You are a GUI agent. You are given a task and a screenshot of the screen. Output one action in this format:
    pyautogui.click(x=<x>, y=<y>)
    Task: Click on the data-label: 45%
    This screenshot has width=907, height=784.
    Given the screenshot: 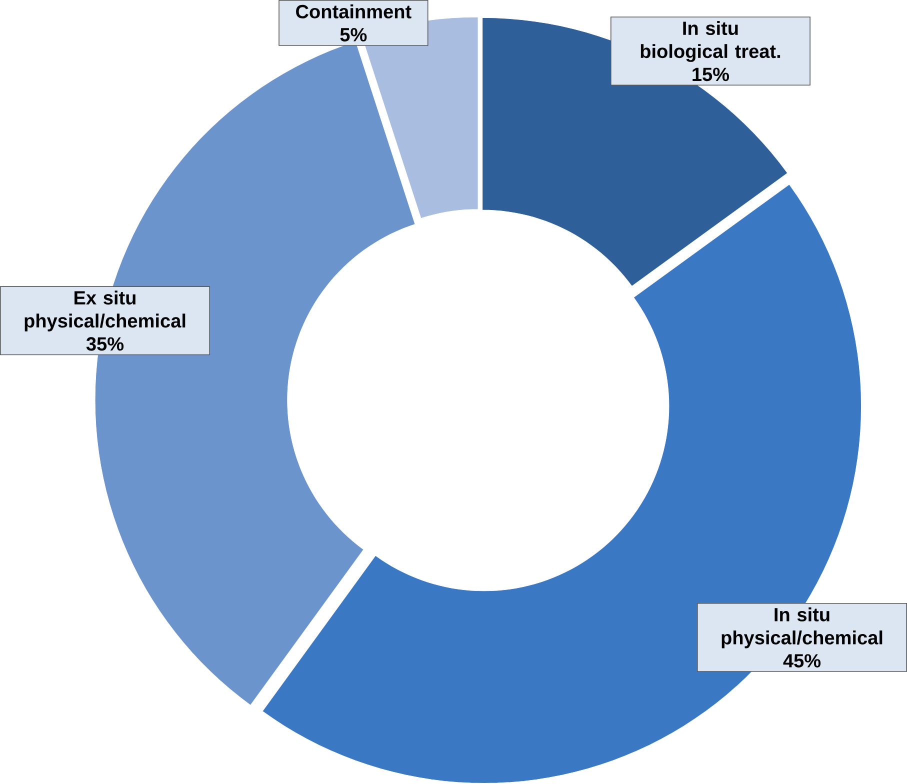 What is the action you would take?
    pyautogui.click(x=802, y=661)
    